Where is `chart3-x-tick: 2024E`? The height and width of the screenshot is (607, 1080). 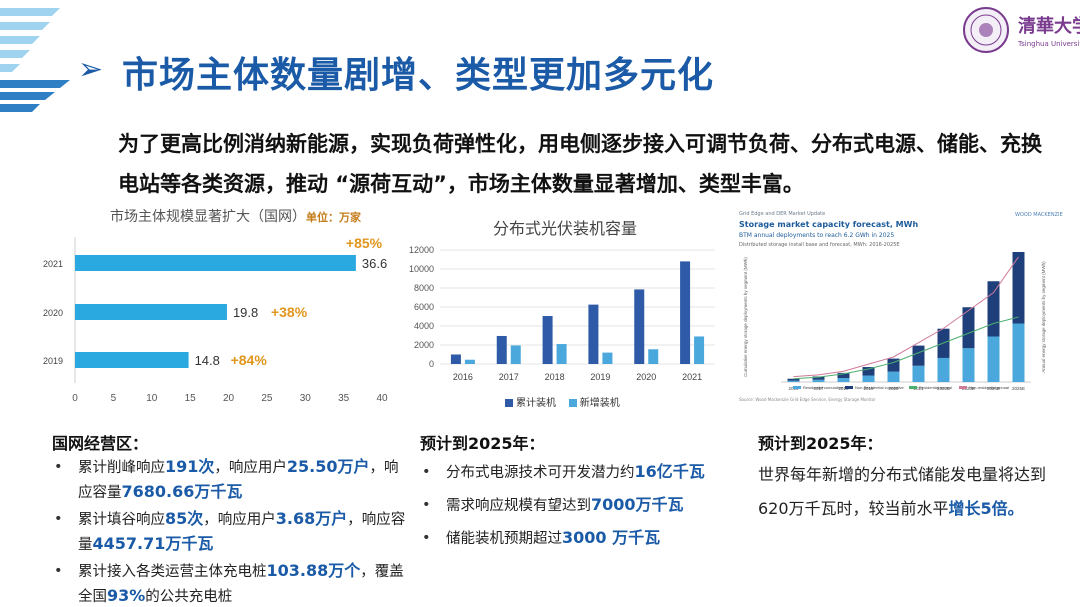 chart3-x-tick: 2024E is located at coordinates (993, 388).